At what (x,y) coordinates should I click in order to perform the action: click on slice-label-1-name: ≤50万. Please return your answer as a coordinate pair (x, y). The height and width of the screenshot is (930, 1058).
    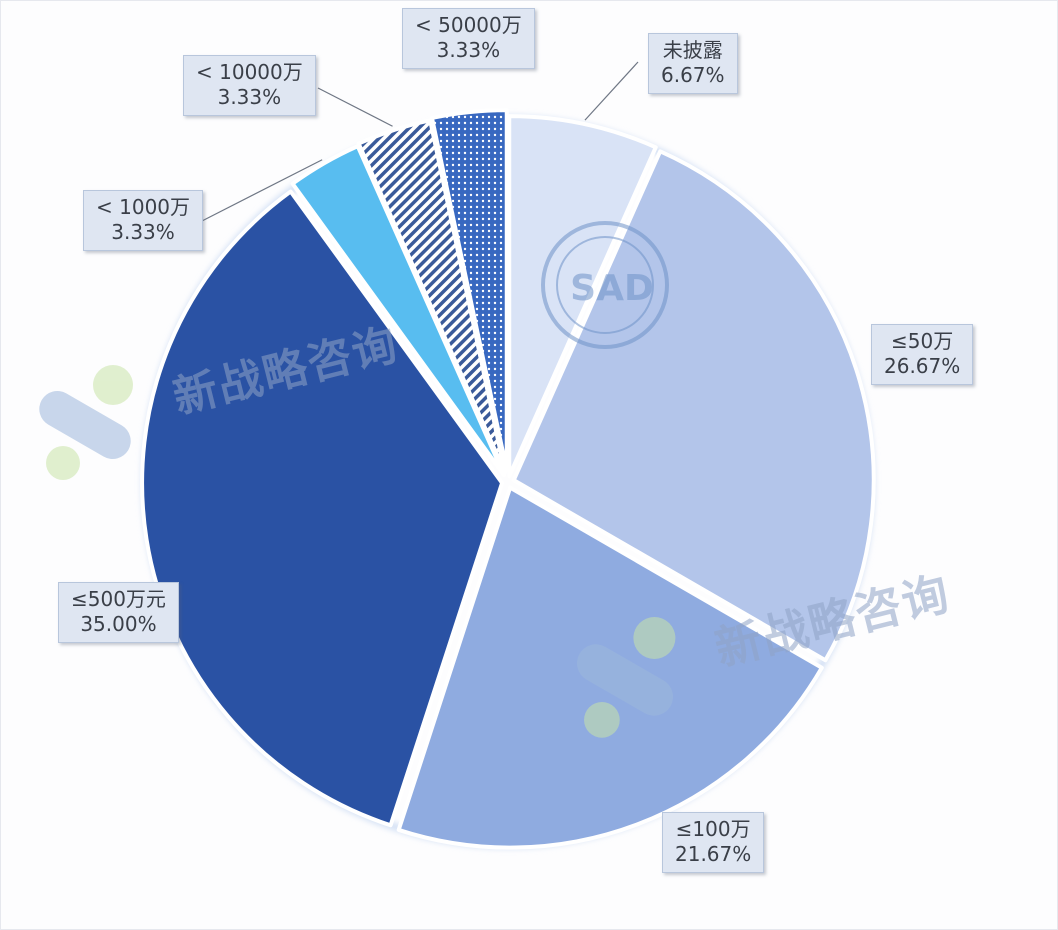
    Looking at the image, I should click on (922, 341).